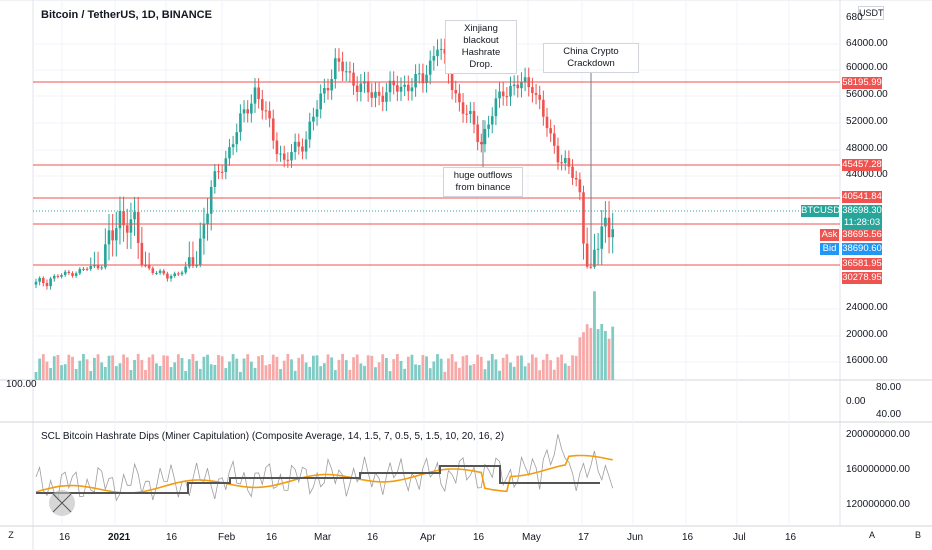  What do you see at coordinates (871, 13) in the screenshot?
I see `currency-badge: USDT` at bounding box center [871, 13].